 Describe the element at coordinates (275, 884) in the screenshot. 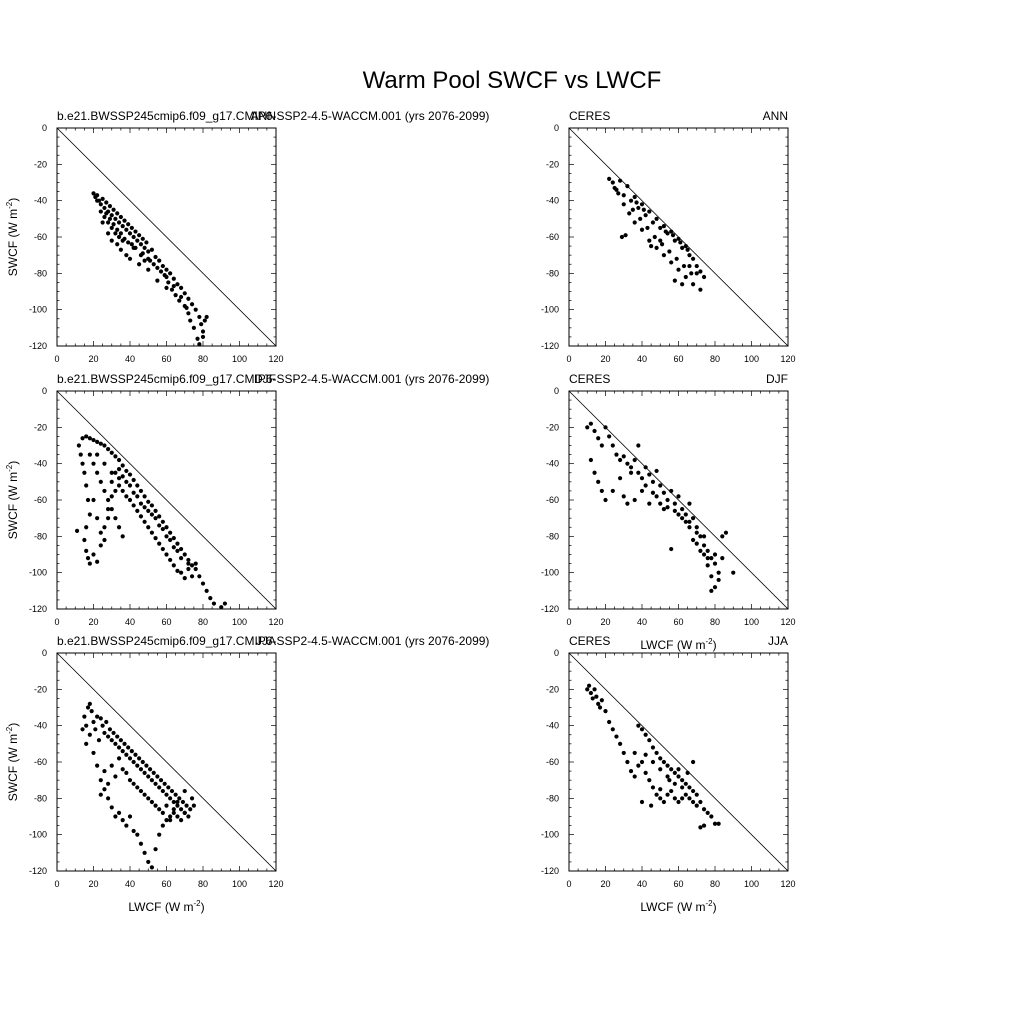

I see `x-tick-label: 120` at that location.